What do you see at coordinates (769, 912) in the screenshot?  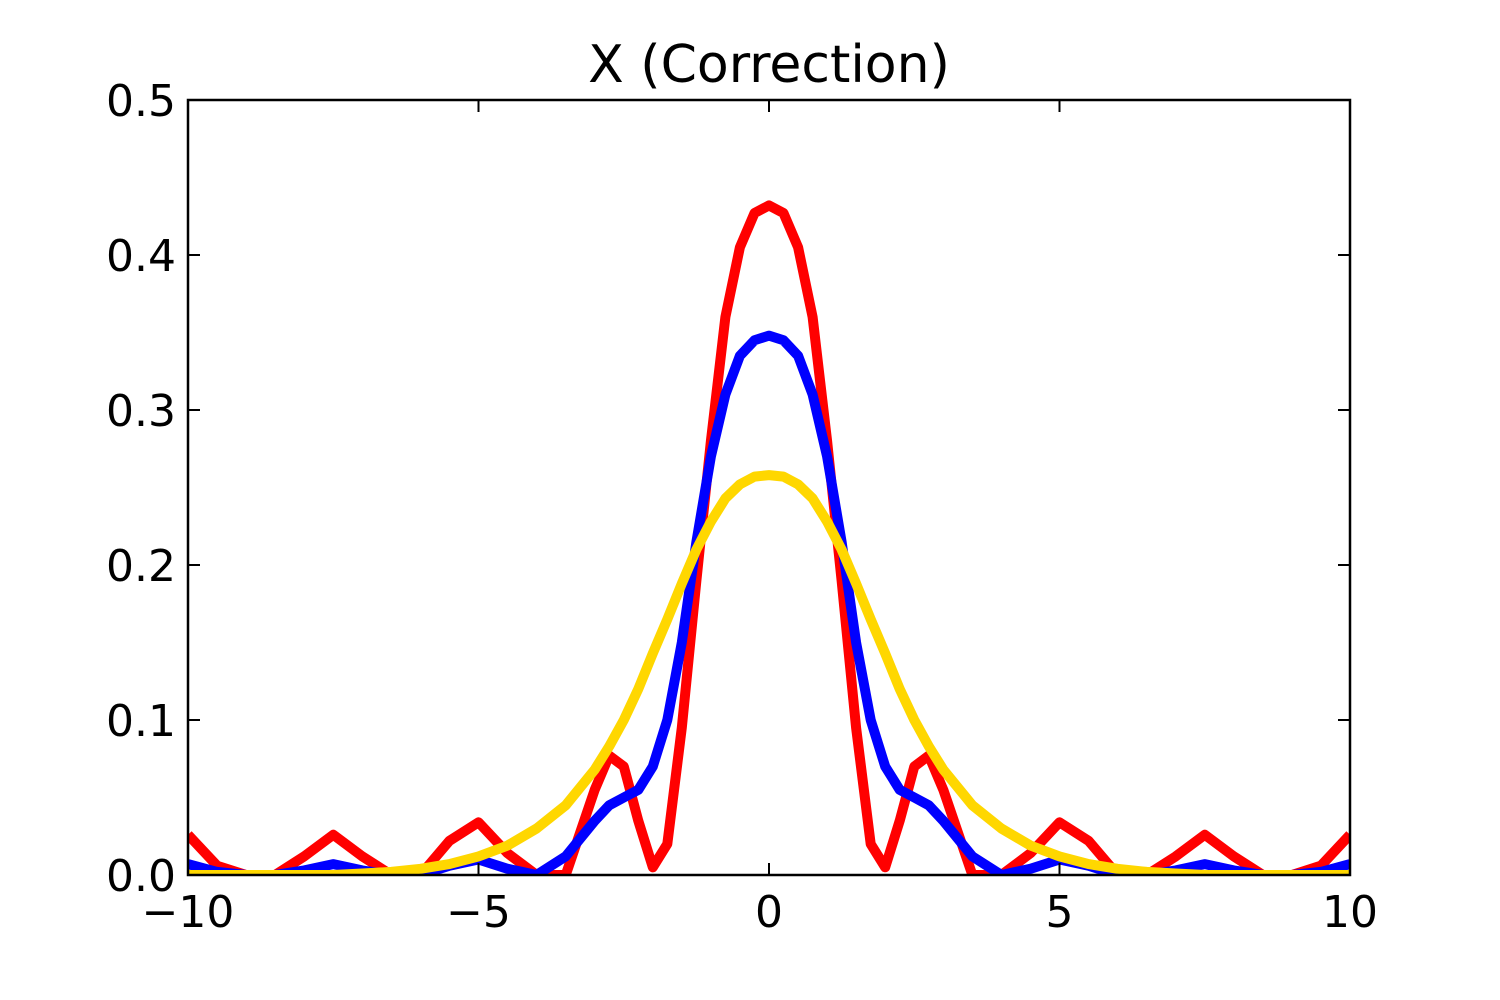 I see `x-tick-label: 0` at bounding box center [769, 912].